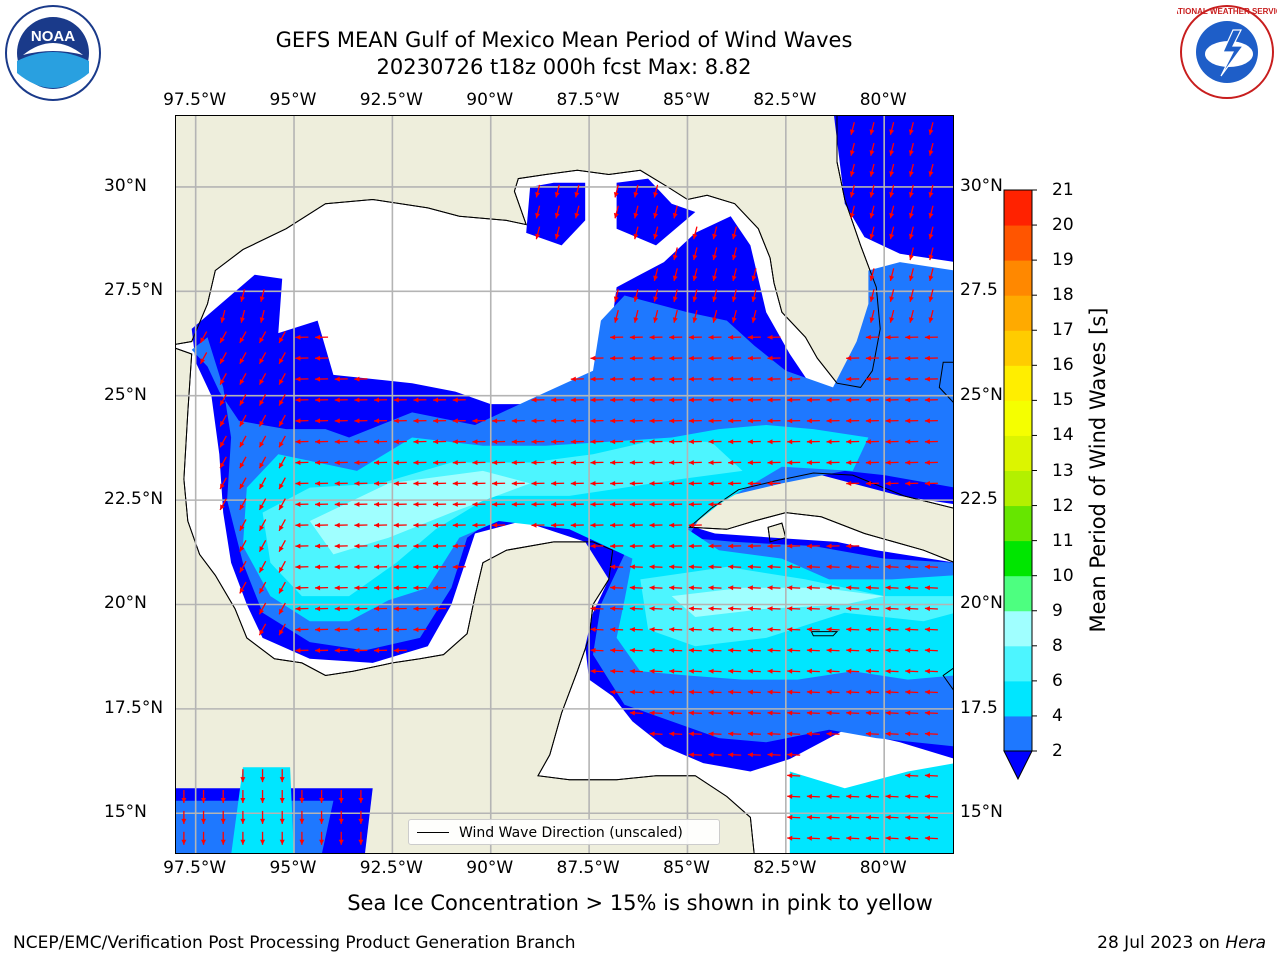 Image resolution: width=1280 pixels, height=960 pixels. I want to click on lon-tick-top: 92.5°W, so click(391, 100).